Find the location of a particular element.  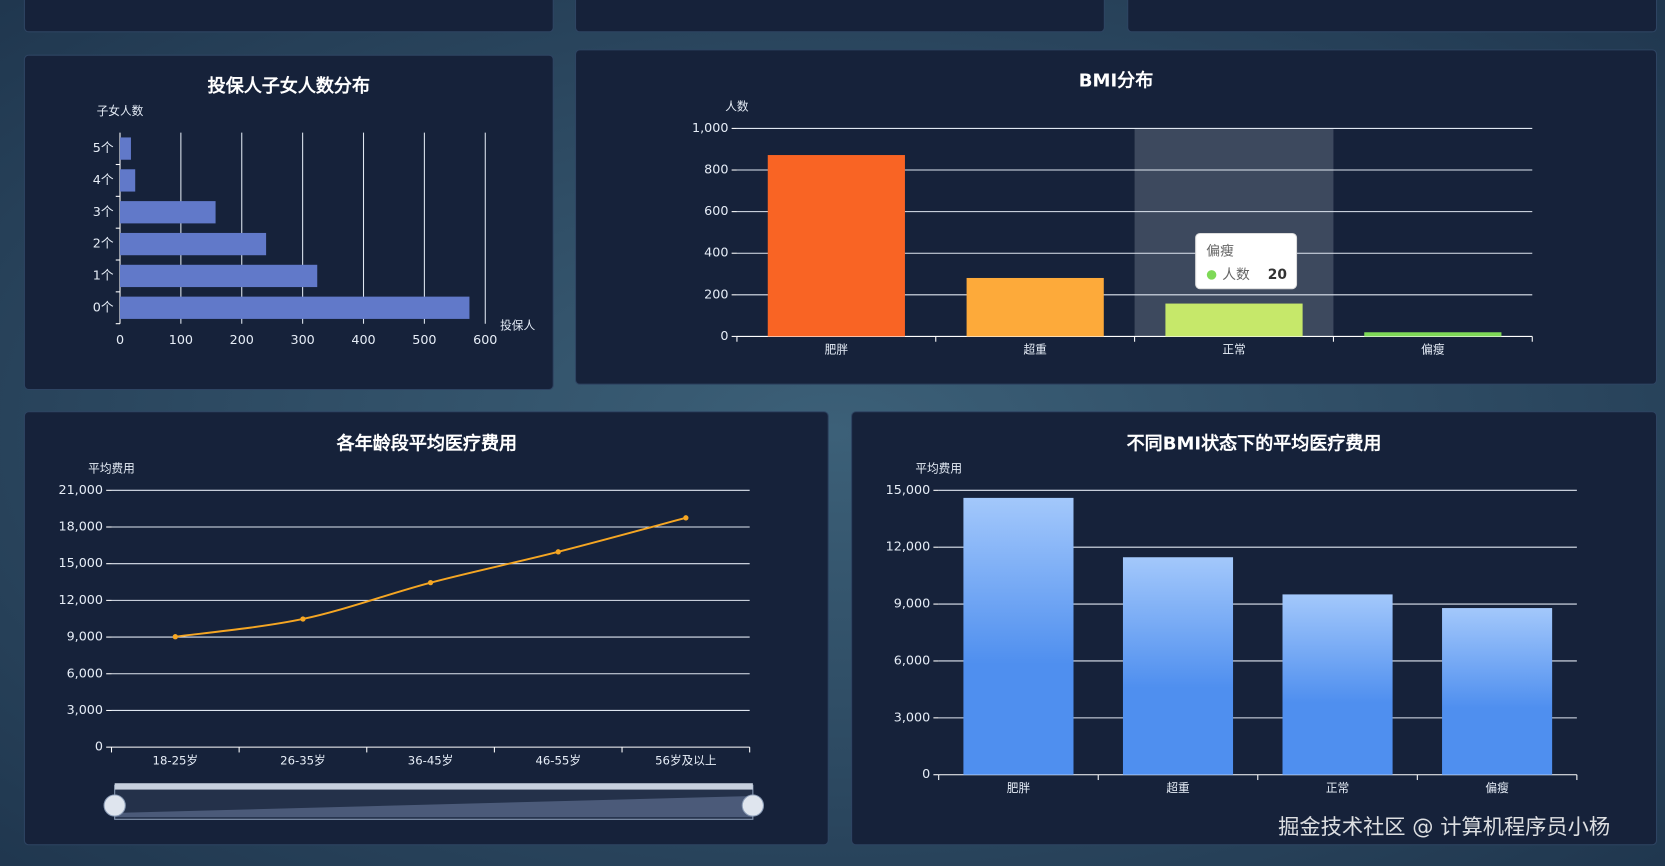

y-tick-label: 4个 is located at coordinates (103, 180).